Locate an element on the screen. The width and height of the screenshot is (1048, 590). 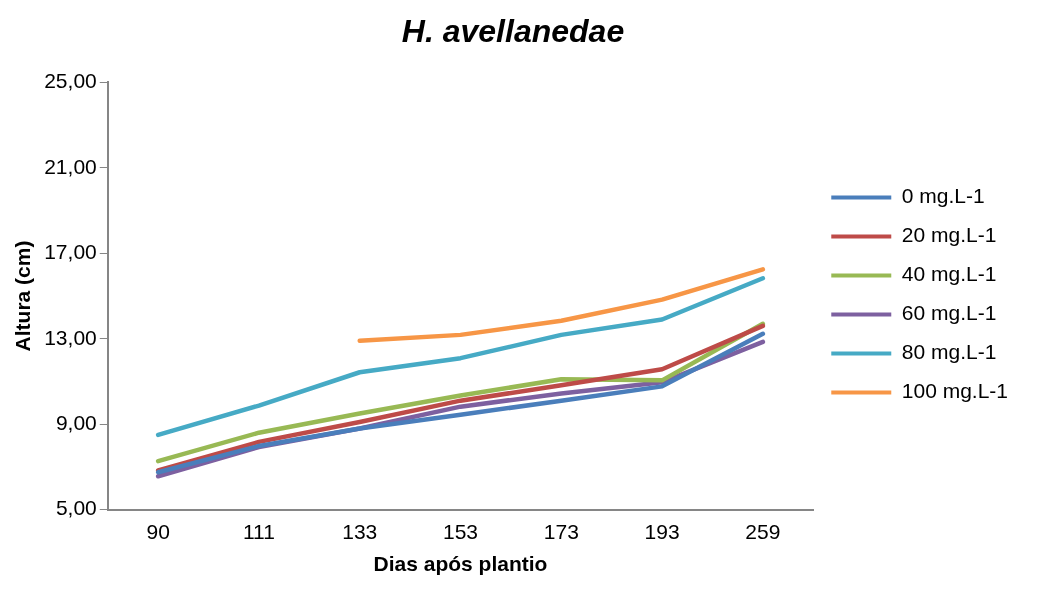
y-tick-label: 25,00 is located at coordinates (70, 81).